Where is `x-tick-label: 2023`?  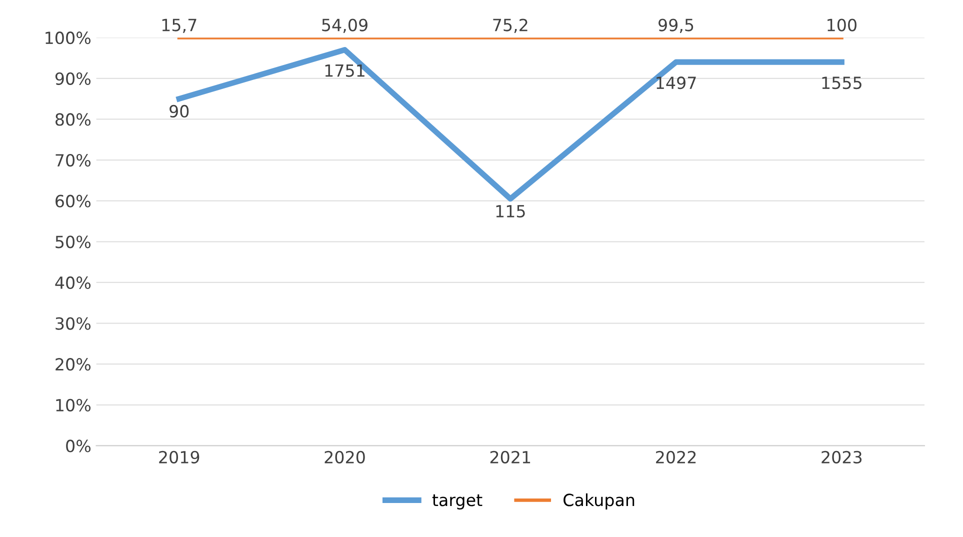
x-tick-label: 2023 is located at coordinates (842, 457).